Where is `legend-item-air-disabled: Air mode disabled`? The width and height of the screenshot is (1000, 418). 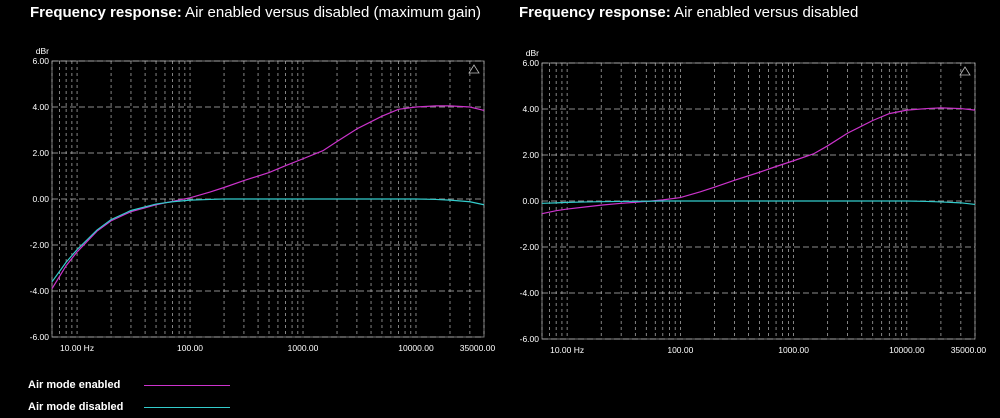 legend-item-air-disabled: Air mode disabled is located at coordinates (129, 407).